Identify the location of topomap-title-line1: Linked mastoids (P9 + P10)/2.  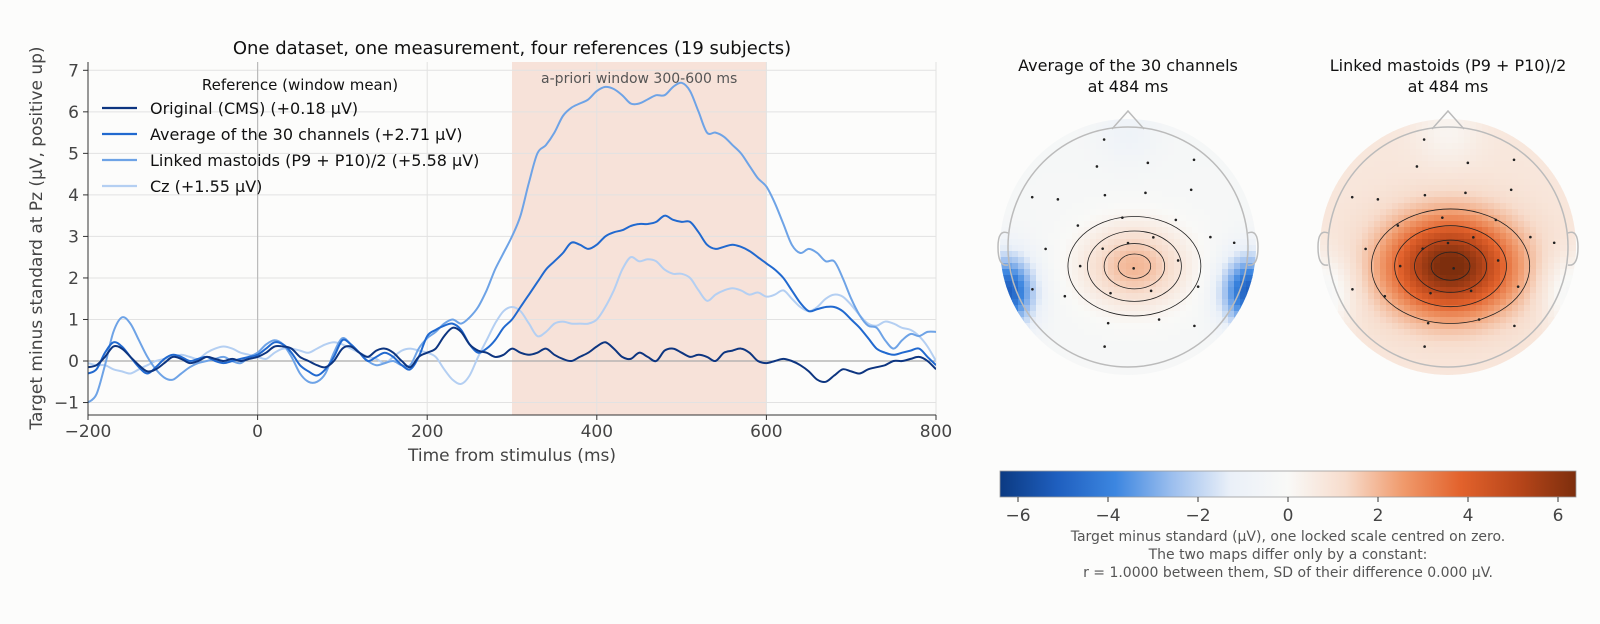
(1448, 65).